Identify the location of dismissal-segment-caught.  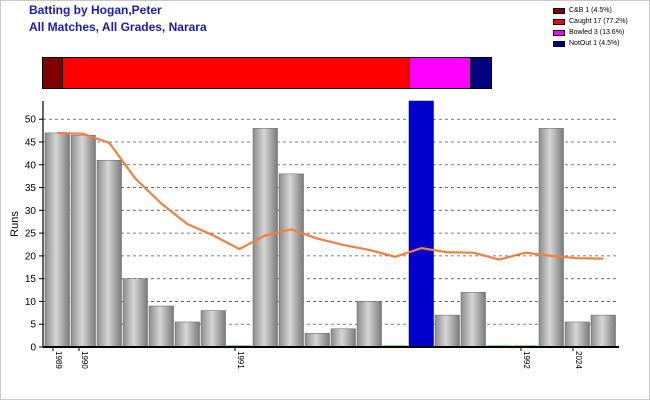
(236, 73).